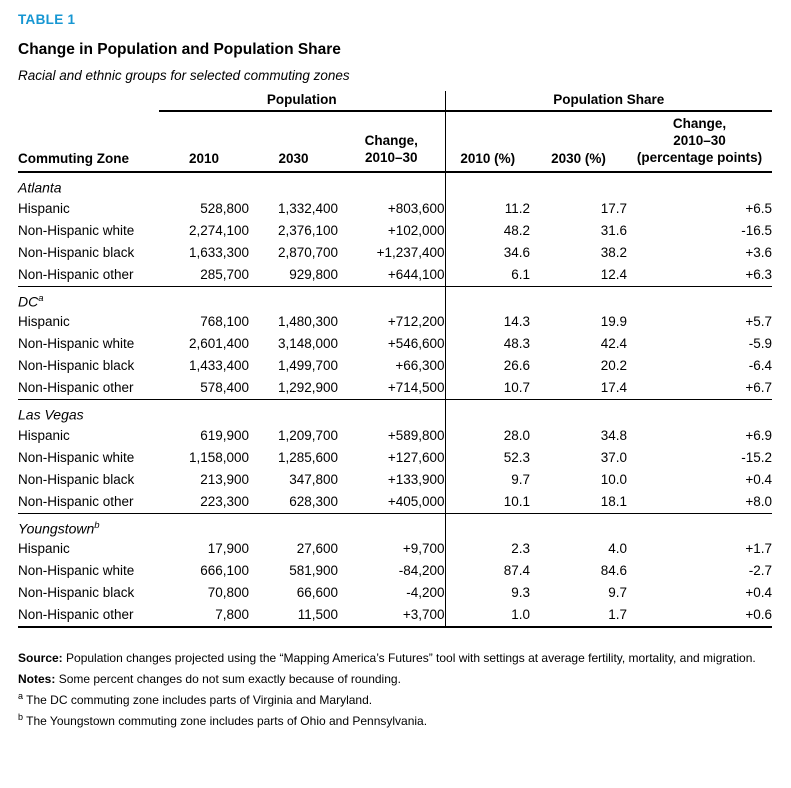 This screenshot has height=788, width=791. What do you see at coordinates (487, 252) in the screenshot?
I see `cell-share-2010: 34.6` at bounding box center [487, 252].